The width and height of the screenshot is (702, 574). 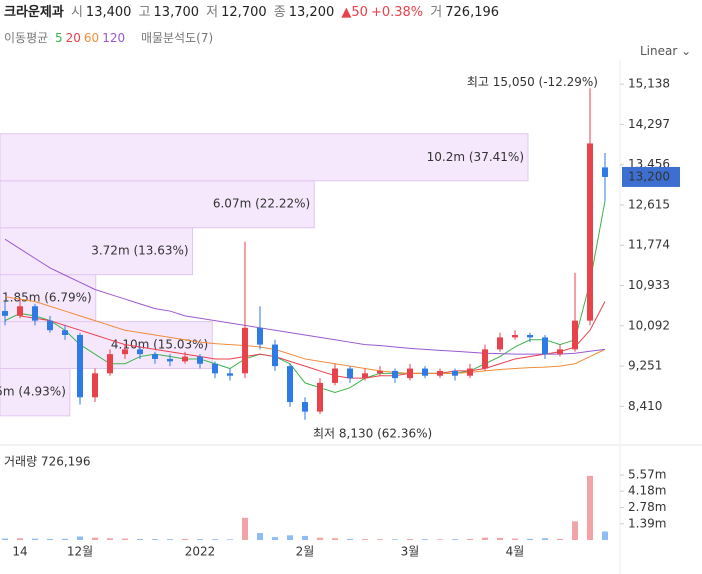 What do you see at coordinates (649, 285) in the screenshot?
I see `y-tick-label: 10,933` at bounding box center [649, 285].